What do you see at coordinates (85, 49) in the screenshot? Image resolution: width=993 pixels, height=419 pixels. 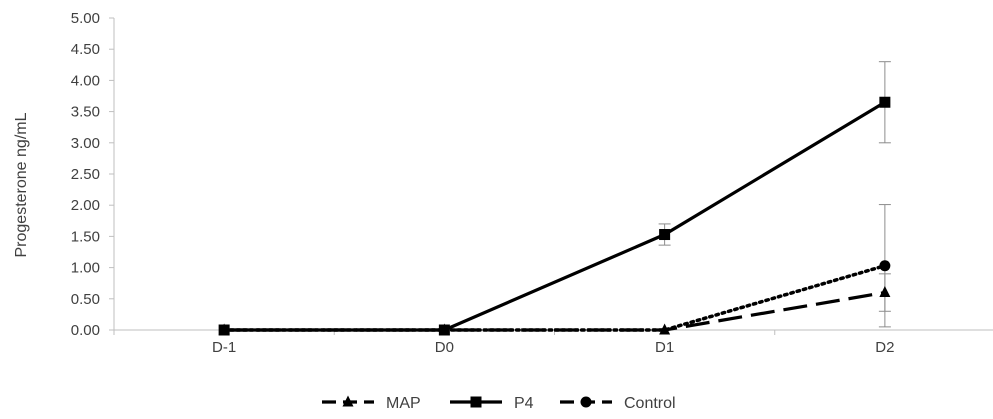 I see `y-tick-label: 4.50` at bounding box center [85, 49].